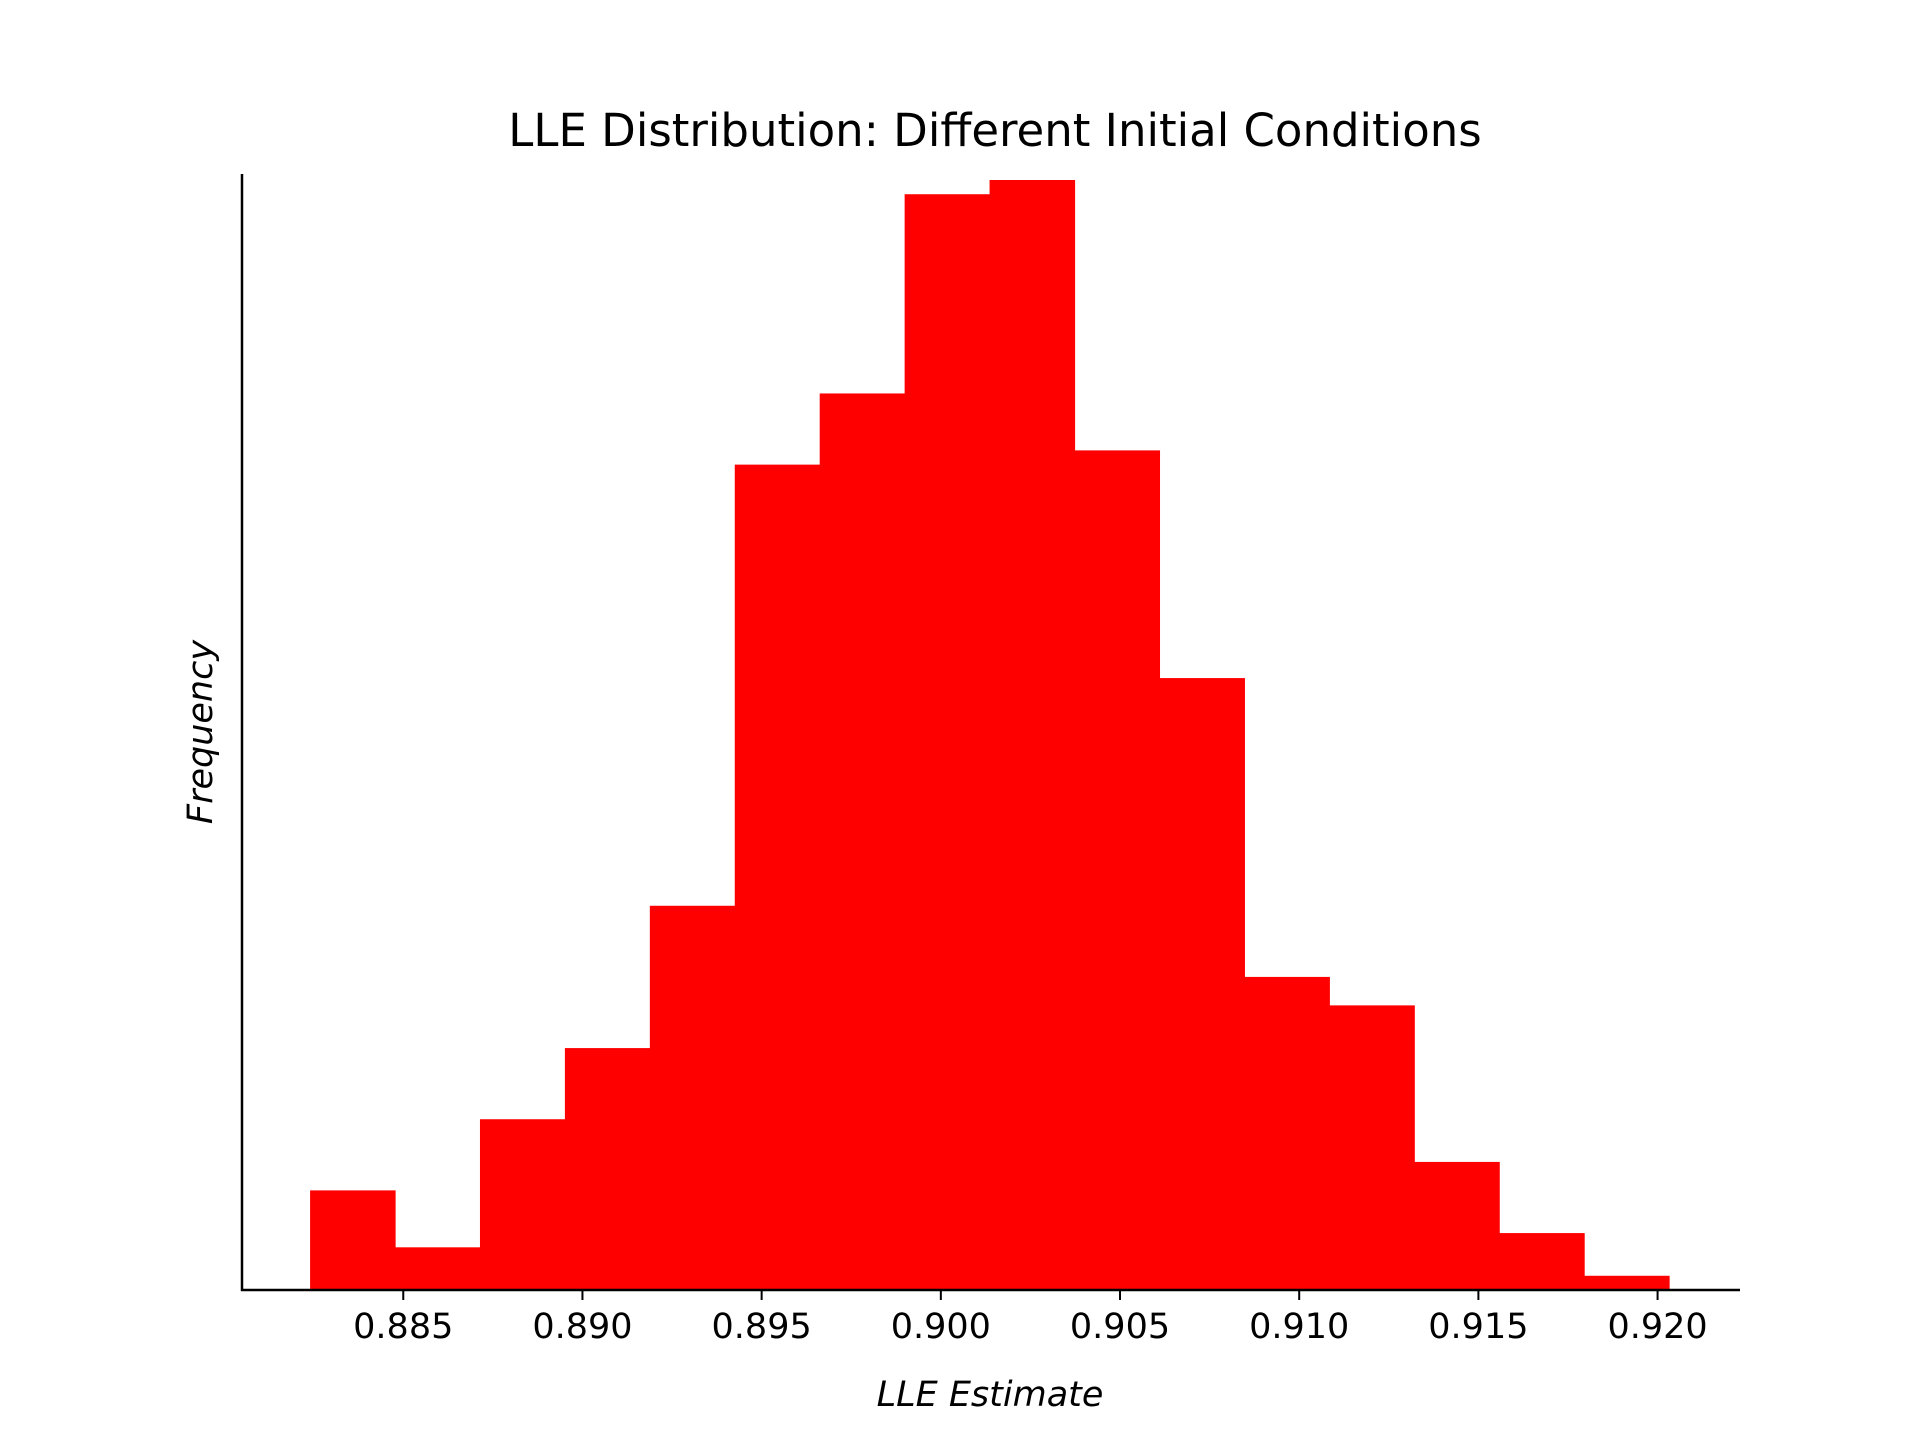 This screenshot has width=1920, height=1440. What do you see at coordinates (941, 1327) in the screenshot?
I see `x-tick-label: 0.900` at bounding box center [941, 1327].